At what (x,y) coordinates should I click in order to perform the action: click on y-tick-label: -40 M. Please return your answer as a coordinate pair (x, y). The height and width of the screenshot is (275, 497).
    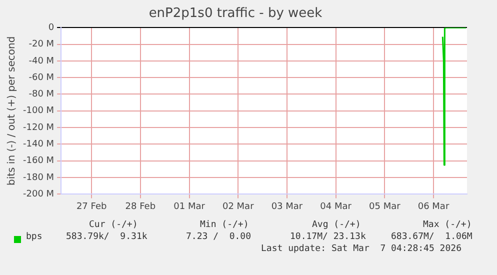
    Looking at the image, I should click on (41, 61).